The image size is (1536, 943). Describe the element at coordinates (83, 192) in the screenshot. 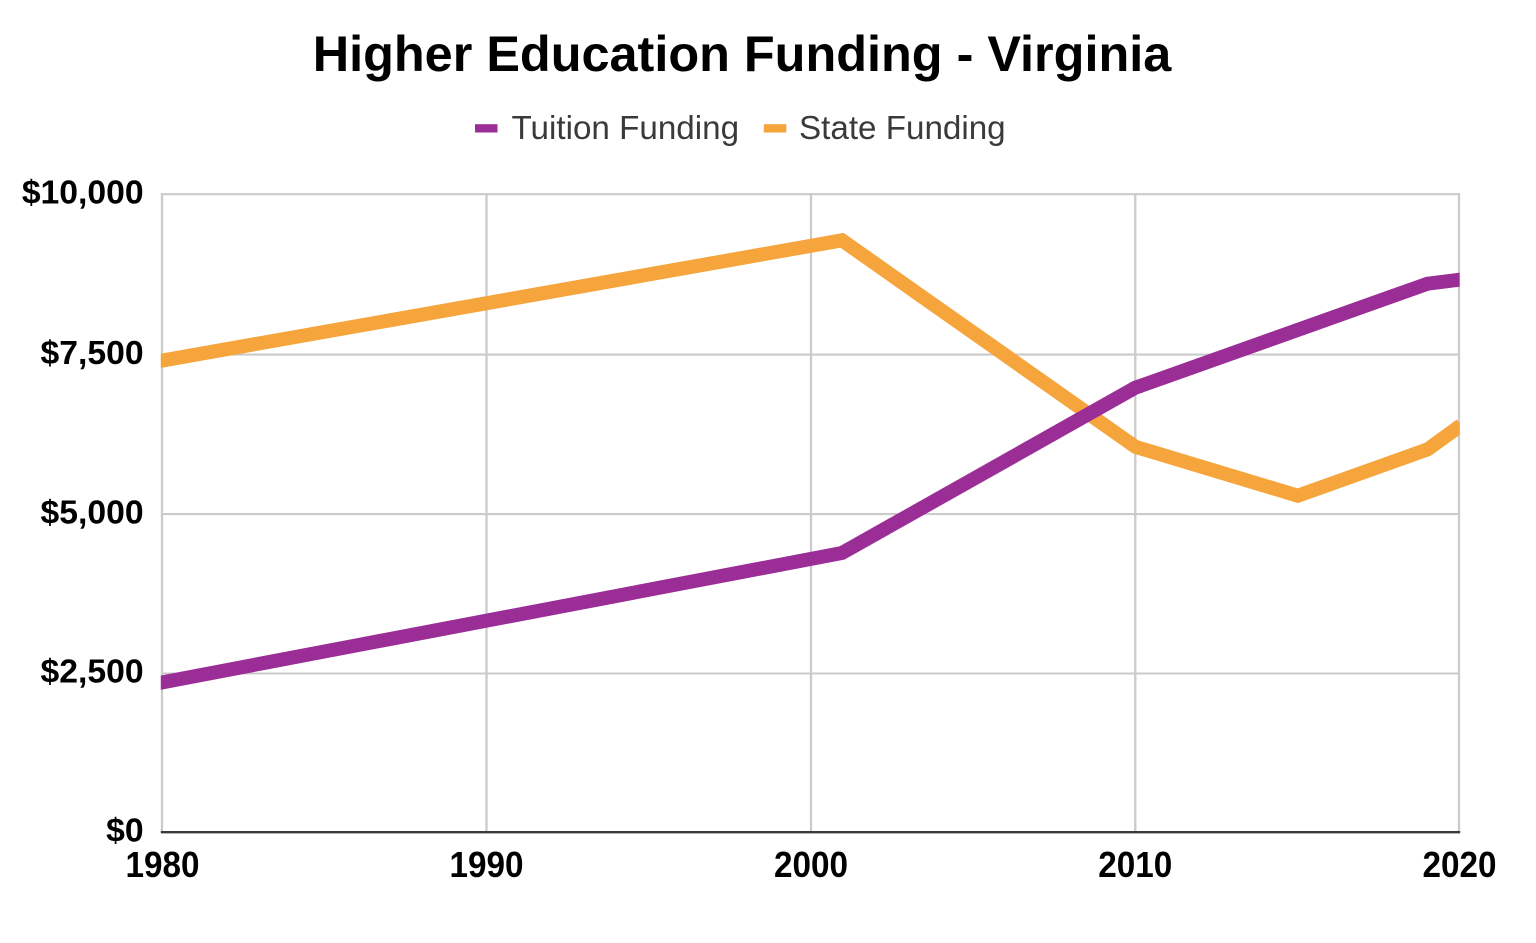

I see `svg-text: $10,000` at that location.